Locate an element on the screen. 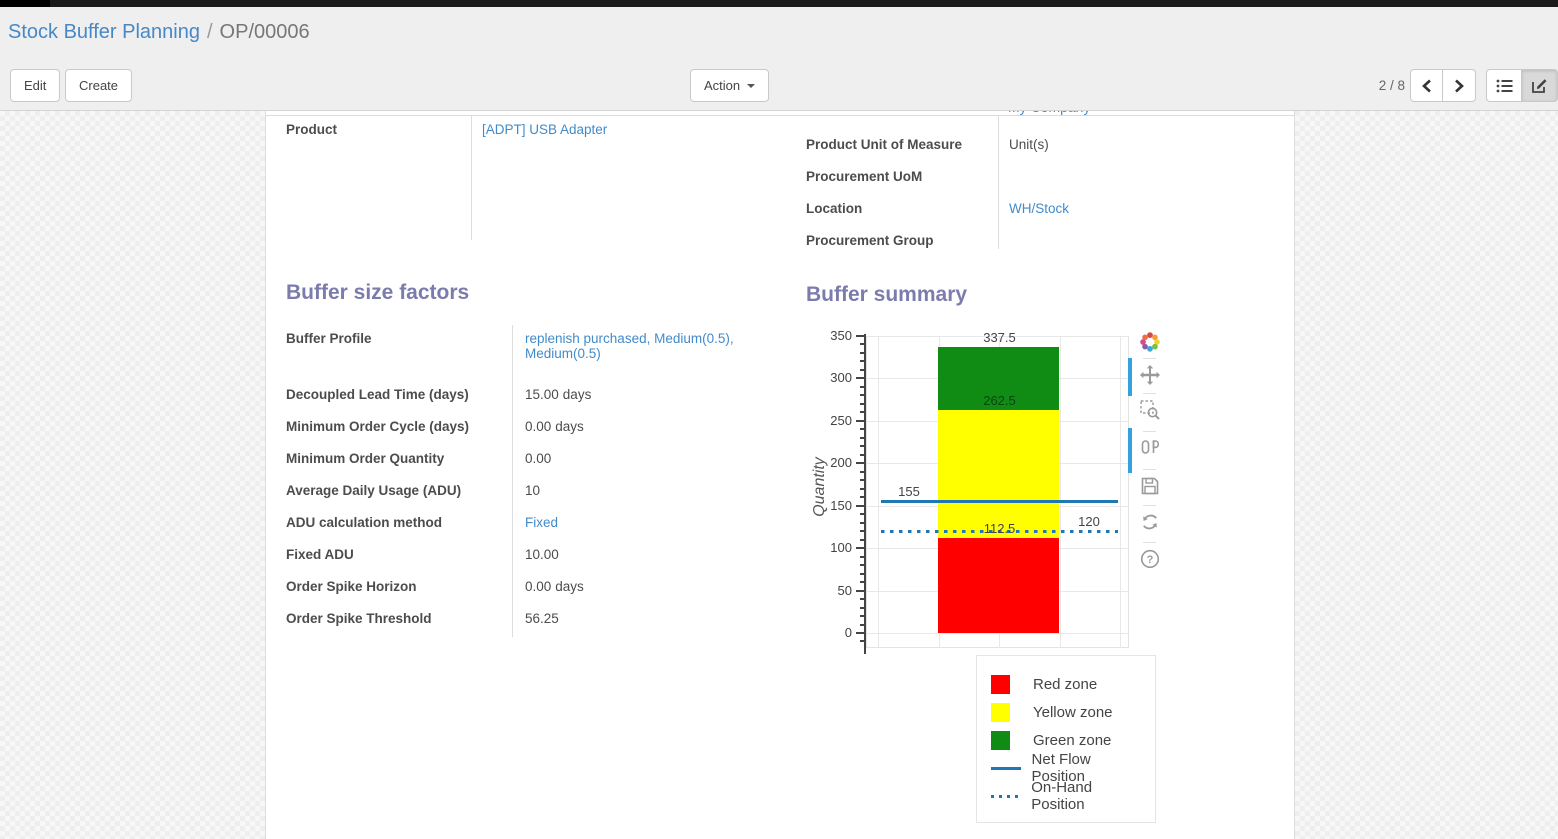  legend-item-yellow-zone: Yellow zone is located at coordinates (1067, 712).